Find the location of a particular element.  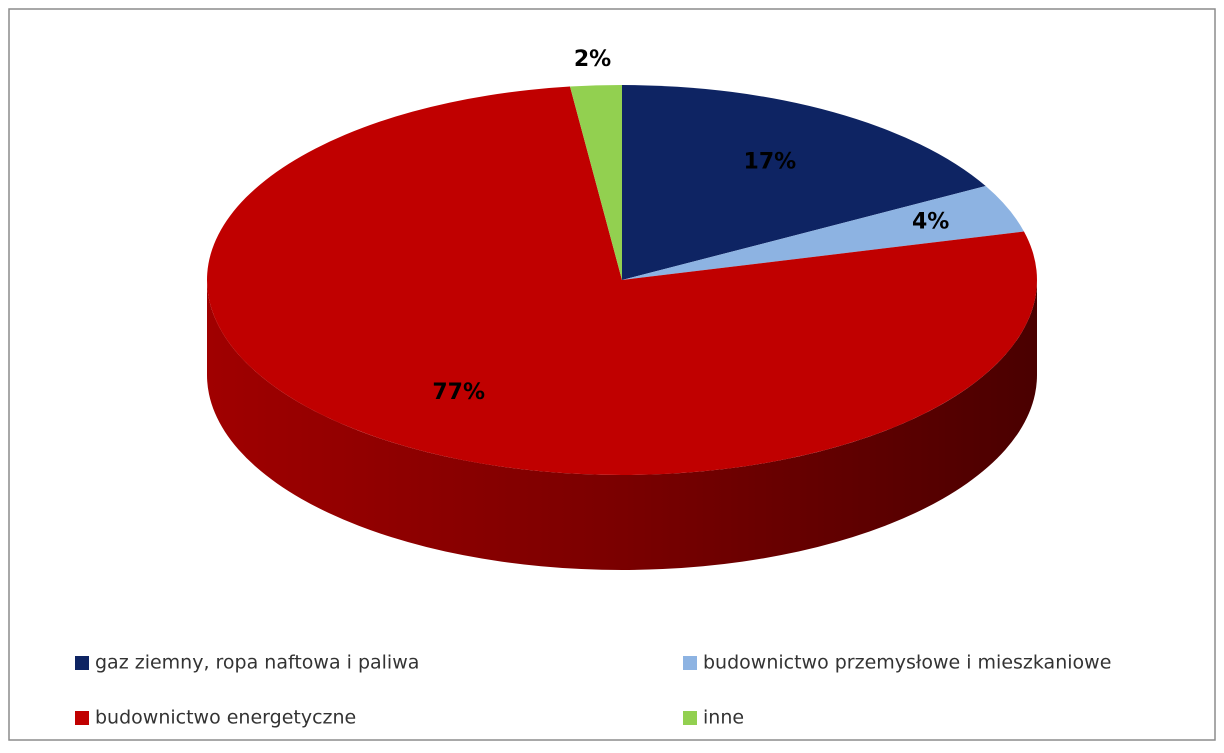

legend-label: budownictwo przemysłowe i mieszkaniowe is located at coordinates (907, 663).